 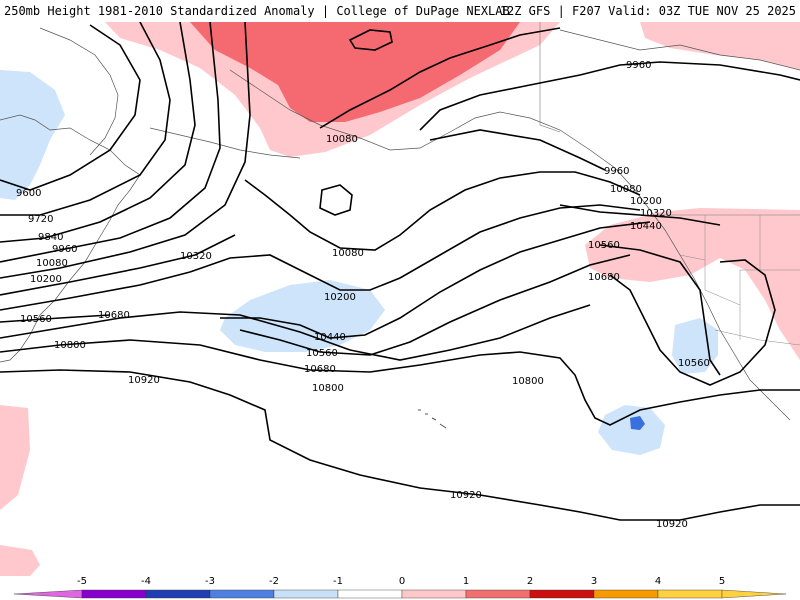 What do you see at coordinates (466, 581) in the screenshot?
I see `colorbar-tick-label: 1` at bounding box center [466, 581].